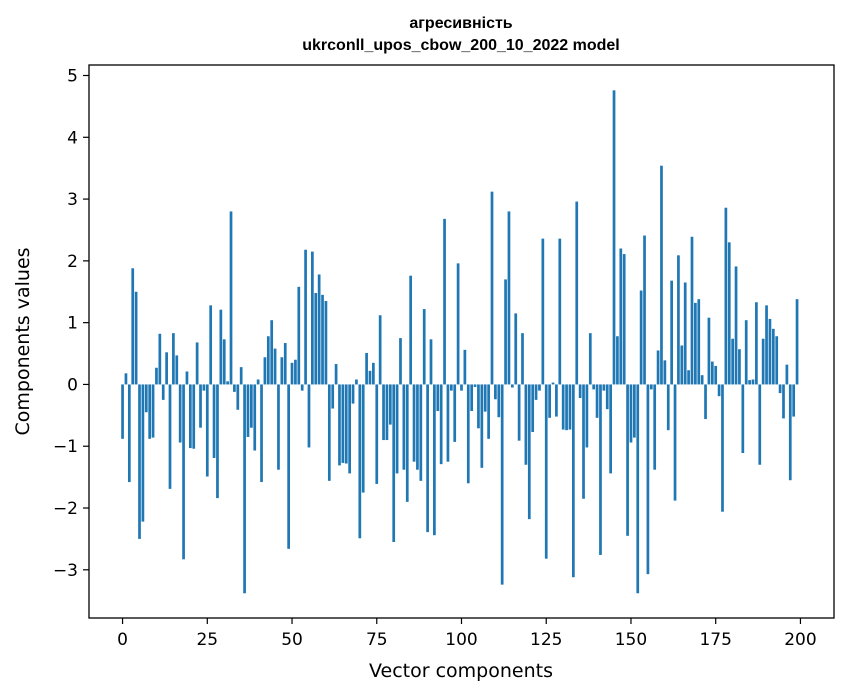  Describe the element at coordinates (72, 385) in the screenshot. I see `y-tick-label: 0` at that location.